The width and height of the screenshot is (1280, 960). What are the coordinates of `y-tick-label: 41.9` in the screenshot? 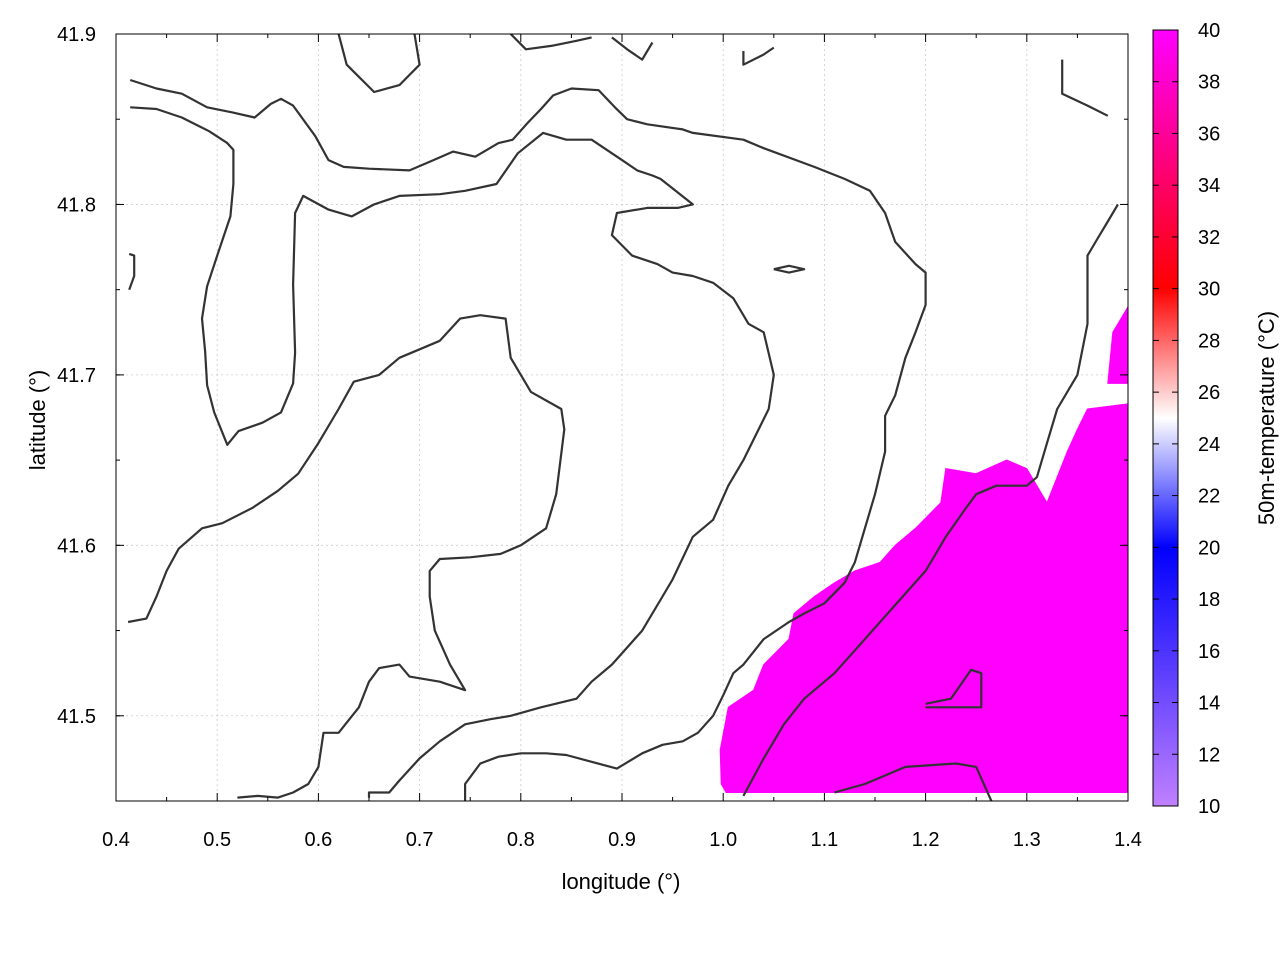 It's located at (76, 35).